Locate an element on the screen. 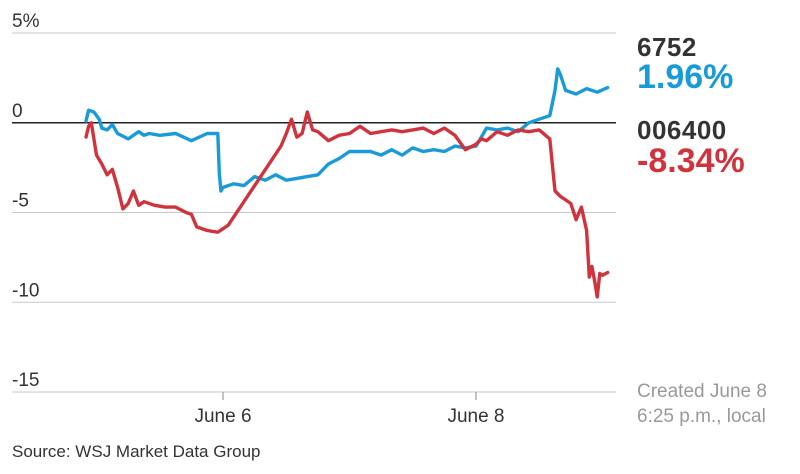 The height and width of the screenshot is (474, 800). source-note: Source: WSJ Market Data Group is located at coordinates (136, 451).